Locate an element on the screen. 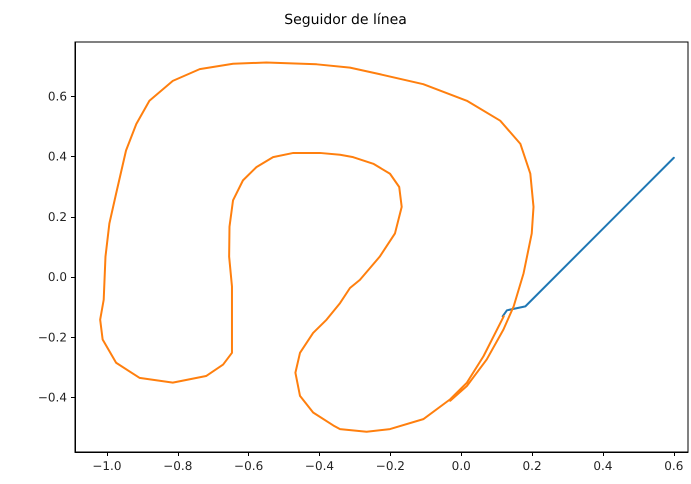 This screenshot has height=484, width=691. x-tick-label: −0.6 is located at coordinates (249, 466).